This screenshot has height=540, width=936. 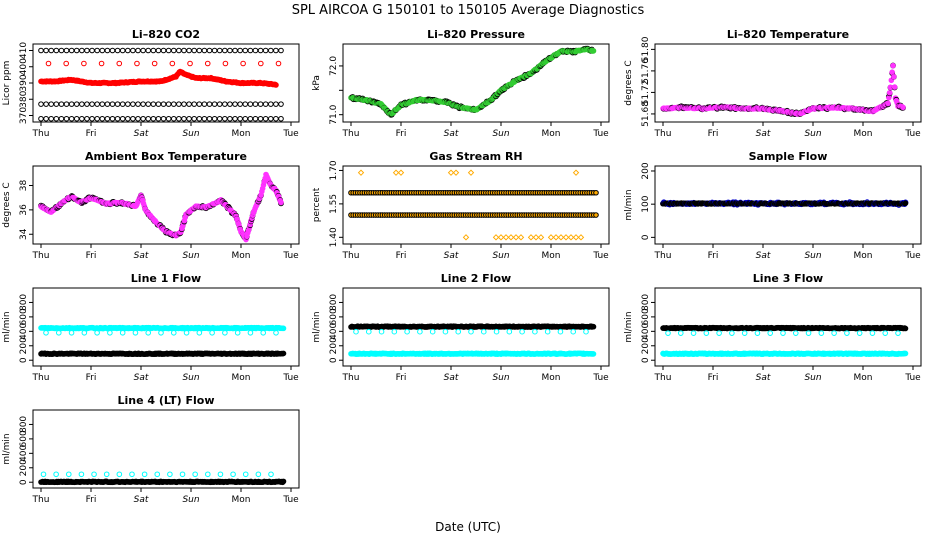 I want to click on y-tick-label: 200, so click(x=24, y=467).